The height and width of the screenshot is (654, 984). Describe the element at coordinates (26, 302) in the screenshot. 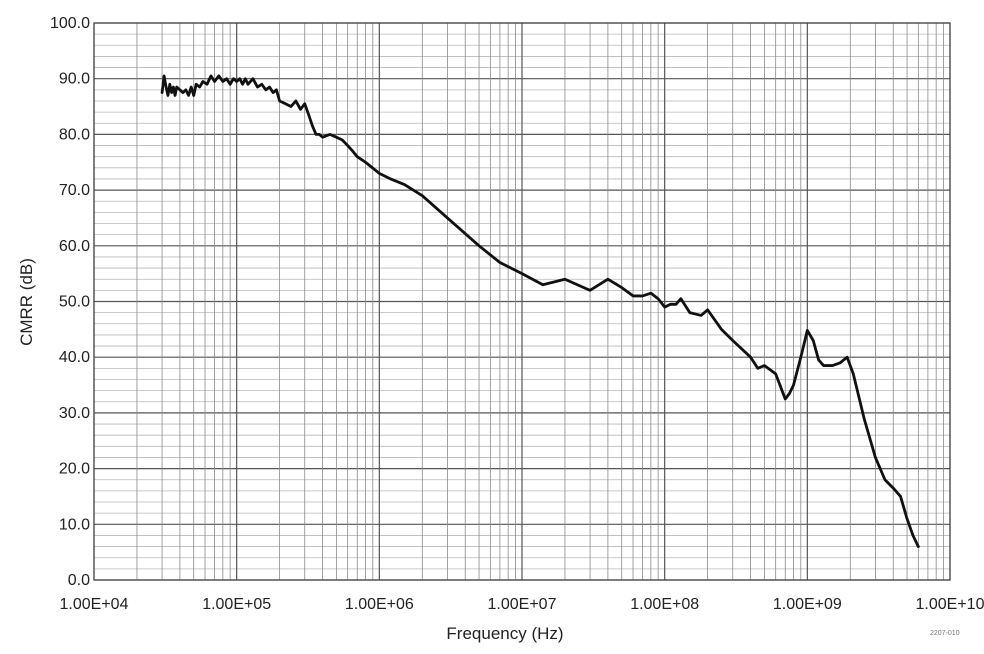

I see `y-axis-label: CMRR (dB)` at that location.